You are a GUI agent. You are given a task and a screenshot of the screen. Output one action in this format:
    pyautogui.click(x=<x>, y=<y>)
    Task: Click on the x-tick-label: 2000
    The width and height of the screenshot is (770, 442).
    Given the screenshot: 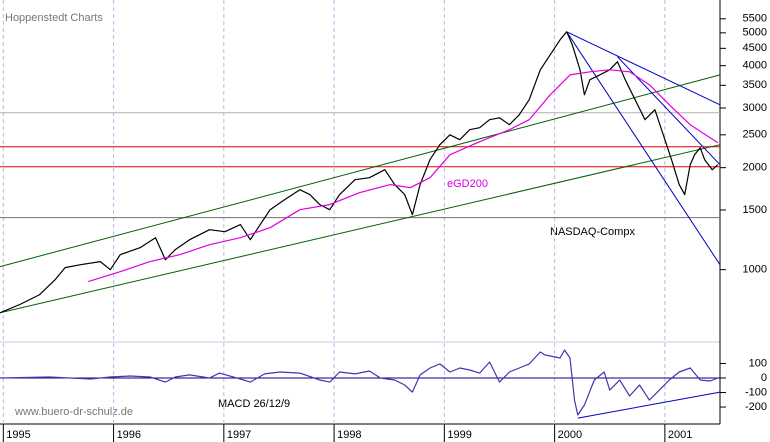 What is the action you would take?
    pyautogui.click(x=570, y=435)
    